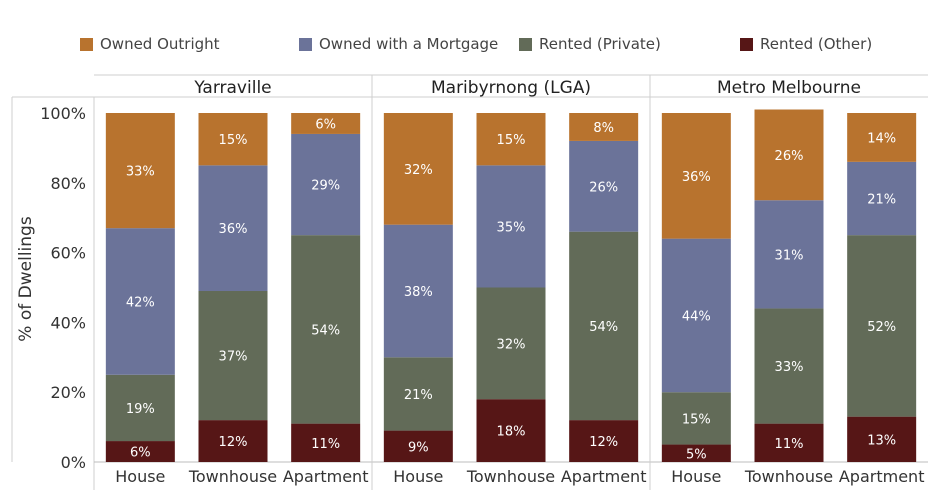 The width and height of the screenshot is (932, 500). Describe the element at coordinates (68, 253) in the screenshot. I see `y-tick-label: 60%` at that location.